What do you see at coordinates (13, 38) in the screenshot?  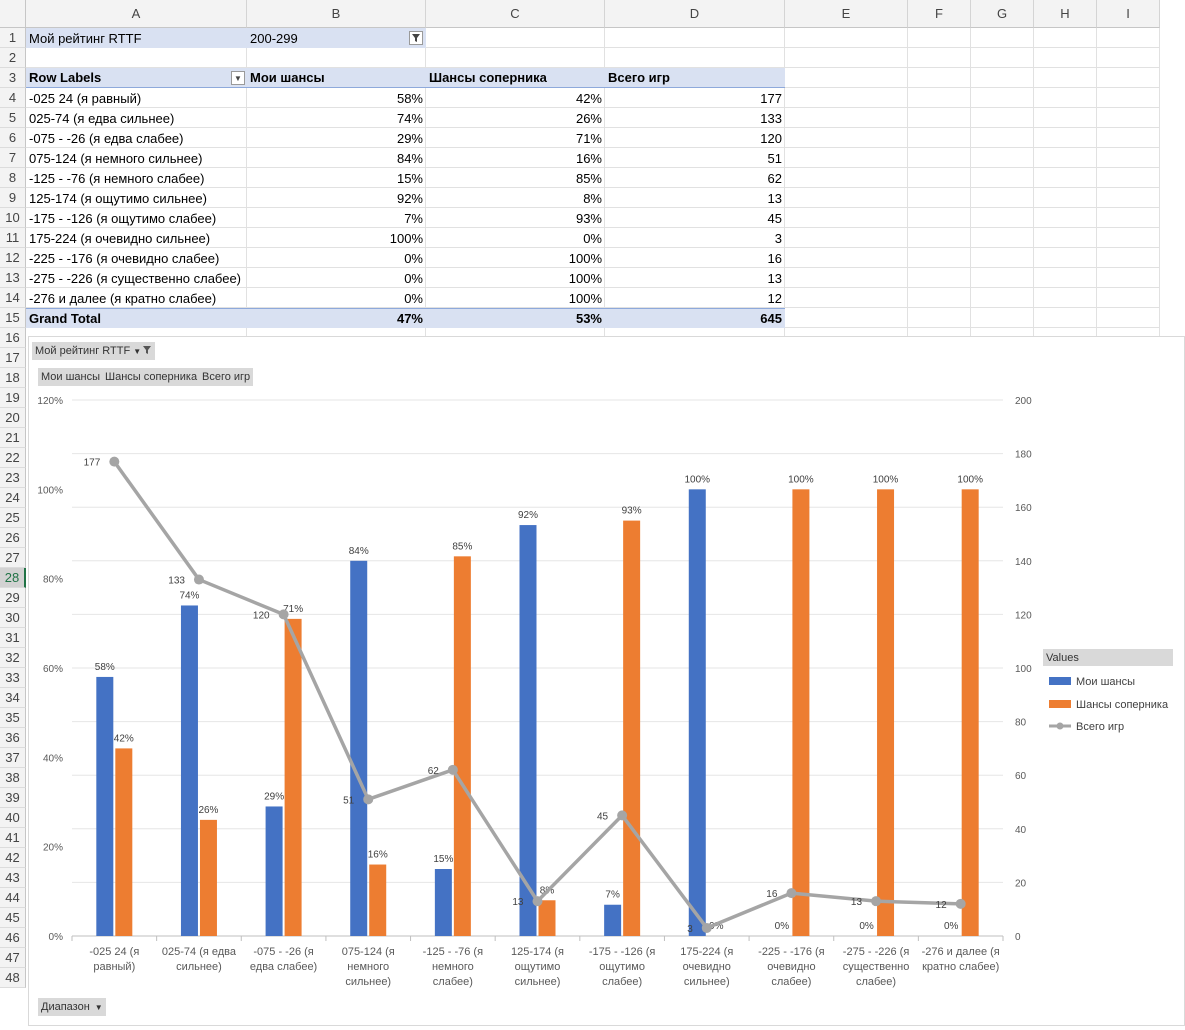 I see `row-header-1: 1` at bounding box center [13, 38].